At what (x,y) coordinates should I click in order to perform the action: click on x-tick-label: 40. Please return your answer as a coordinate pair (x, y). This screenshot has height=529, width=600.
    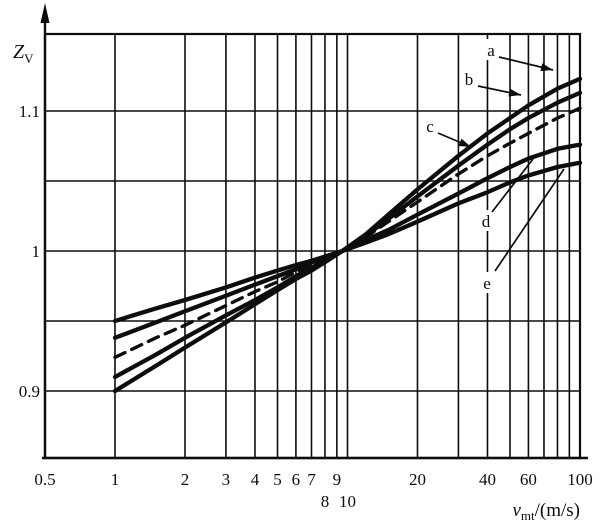
    Looking at the image, I should click on (487, 479).